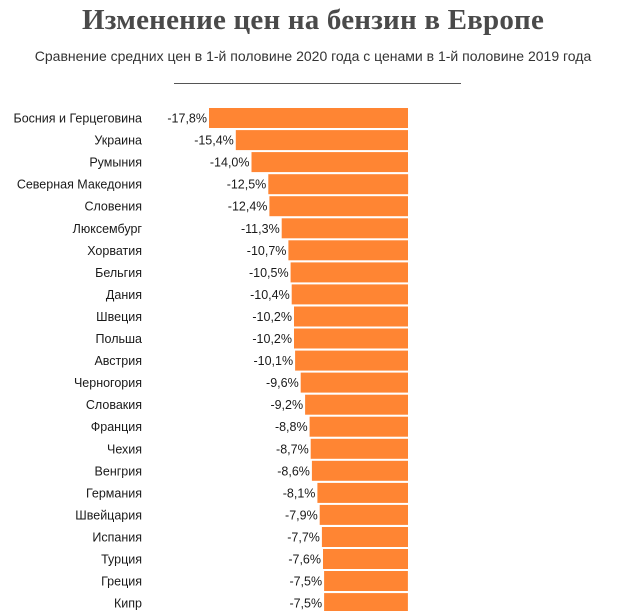  What do you see at coordinates (313, 20) in the screenshot?
I see `chart-title: Изменение цен на бензин в Европе` at bounding box center [313, 20].